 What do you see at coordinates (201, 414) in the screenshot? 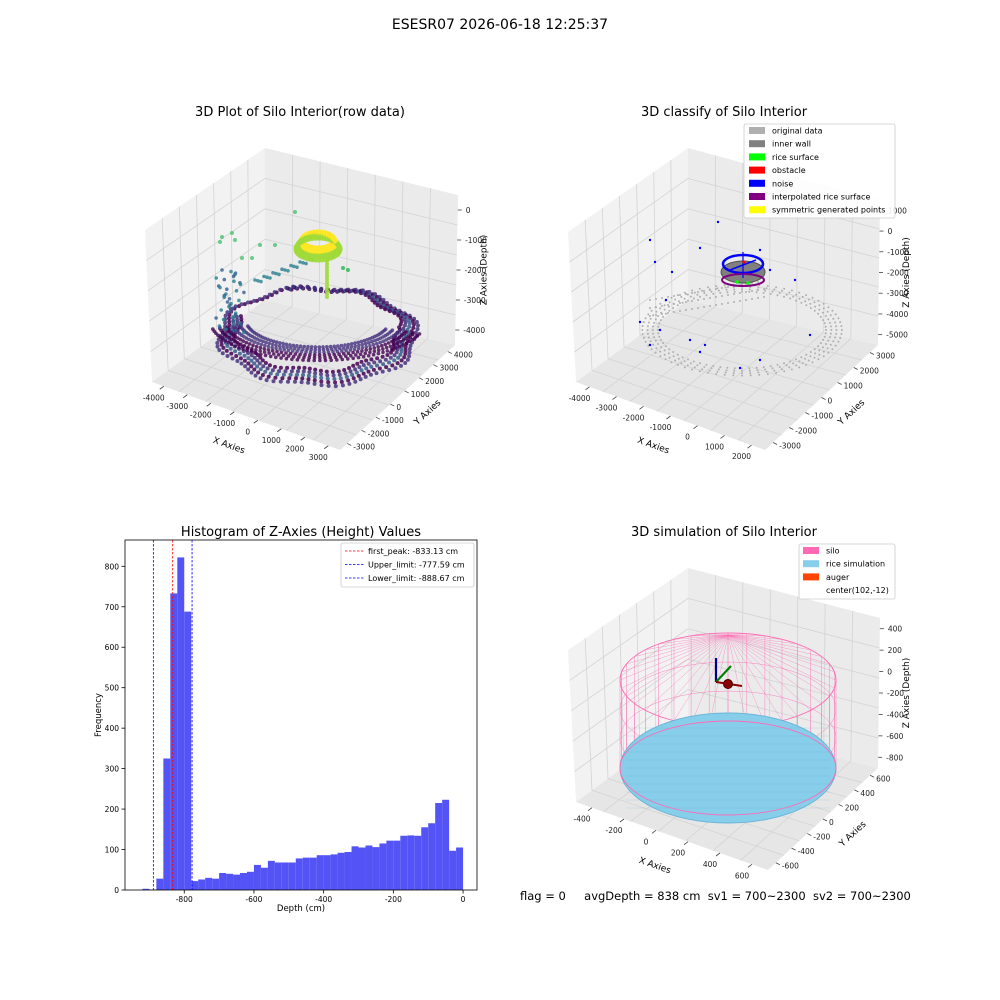
I see `x-tick-label: -2000` at bounding box center [201, 414].